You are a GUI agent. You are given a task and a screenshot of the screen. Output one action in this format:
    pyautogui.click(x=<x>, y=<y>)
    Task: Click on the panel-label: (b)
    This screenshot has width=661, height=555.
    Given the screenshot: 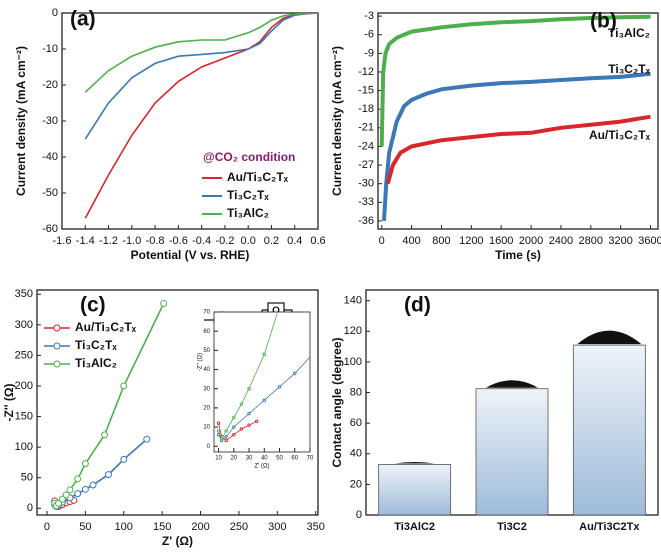 What is the action you would take?
    pyautogui.click(x=603, y=21)
    